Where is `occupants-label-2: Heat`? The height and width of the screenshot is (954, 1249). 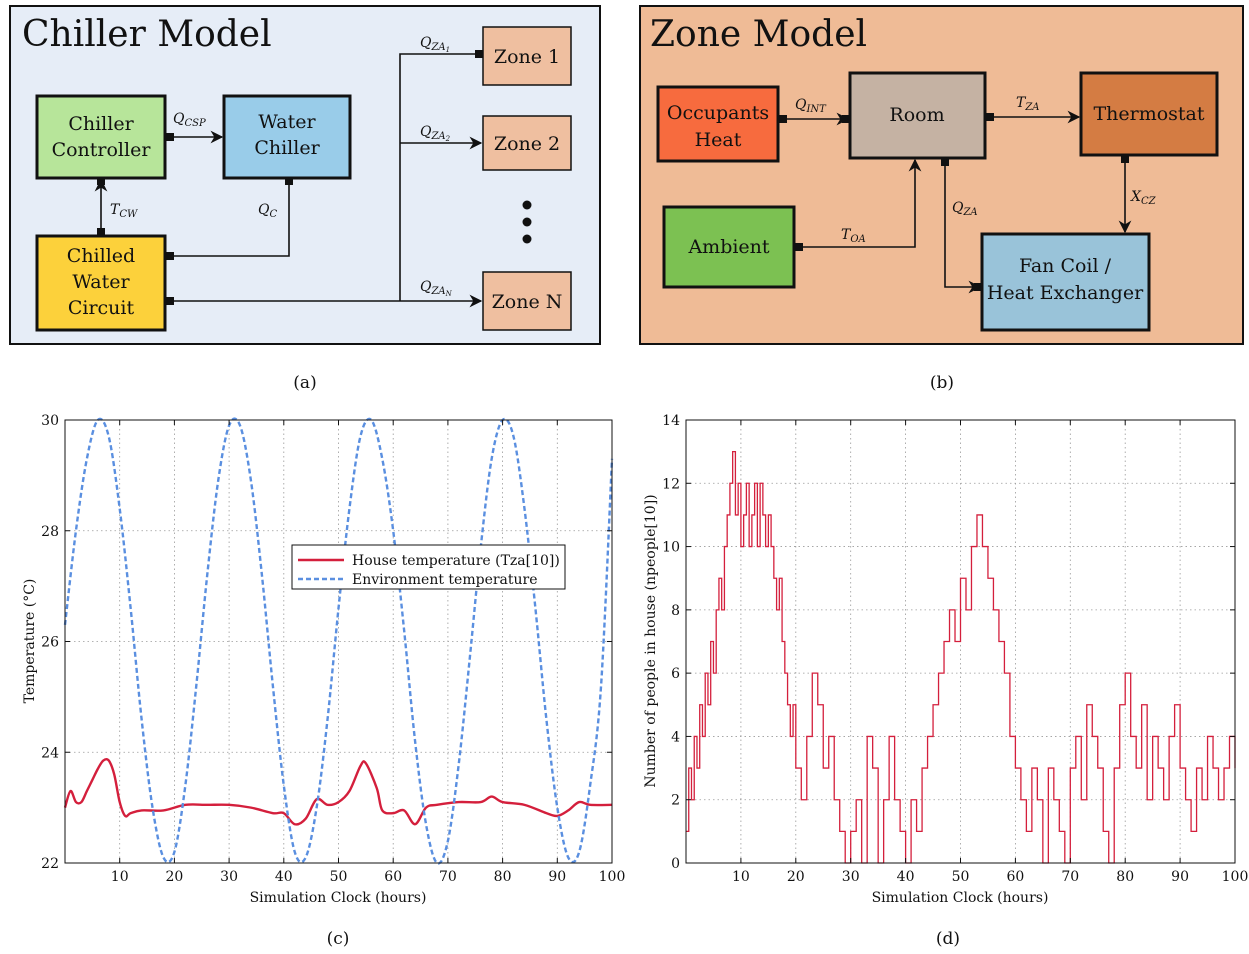 occupants-label-2: Heat is located at coordinates (718, 140).